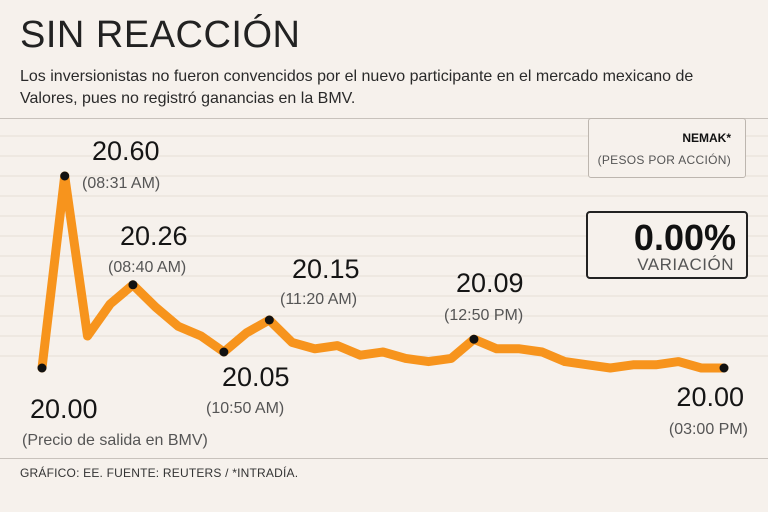 This screenshot has height=512, width=768. What do you see at coordinates (318, 299) in the screenshot?
I see `data-label-time: (11:20 AM)` at bounding box center [318, 299].